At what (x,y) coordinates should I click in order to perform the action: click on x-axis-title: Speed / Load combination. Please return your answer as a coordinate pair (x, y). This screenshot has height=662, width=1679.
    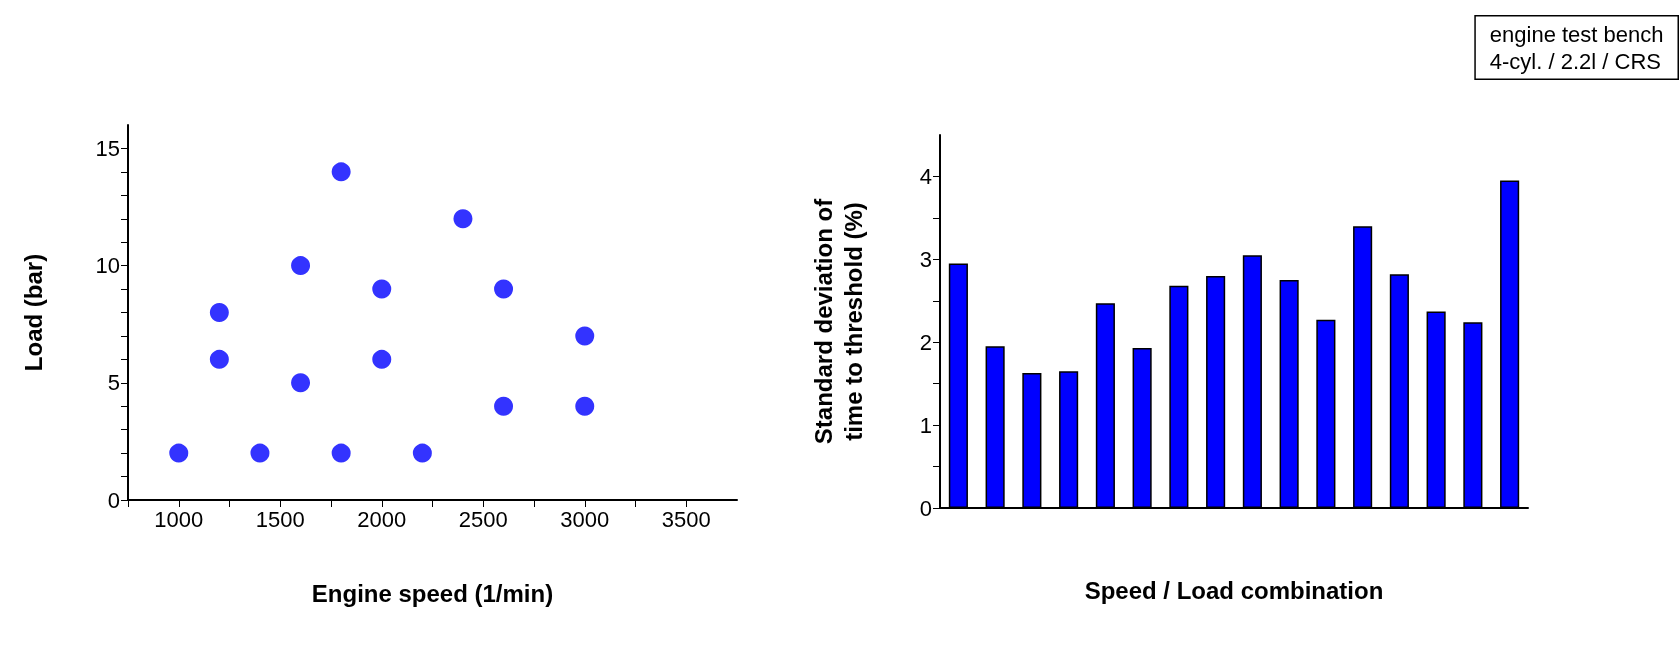
    Looking at the image, I should click on (1234, 590).